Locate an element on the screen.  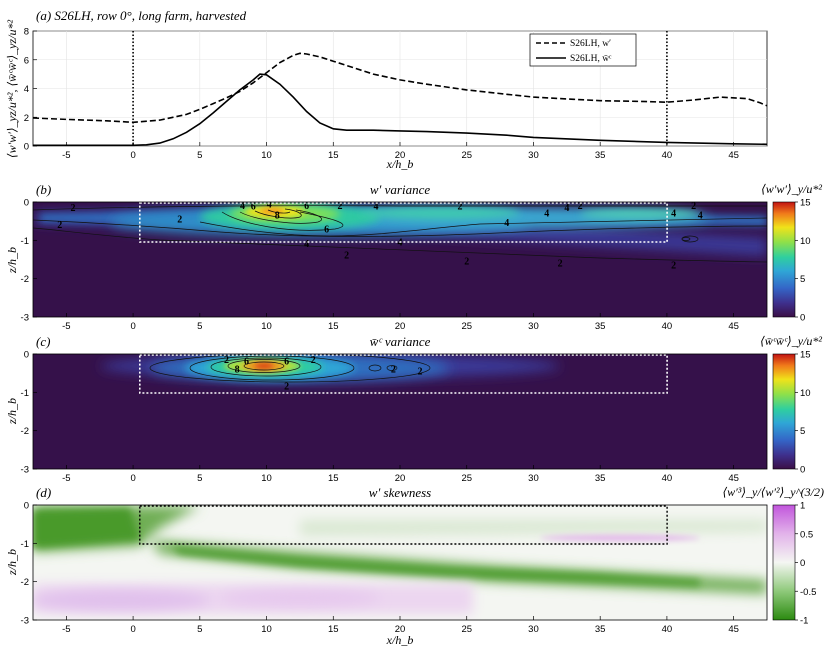
panel-a-title: (a) S26LH, row 0°, long farm, harvested is located at coordinates (141, 15).